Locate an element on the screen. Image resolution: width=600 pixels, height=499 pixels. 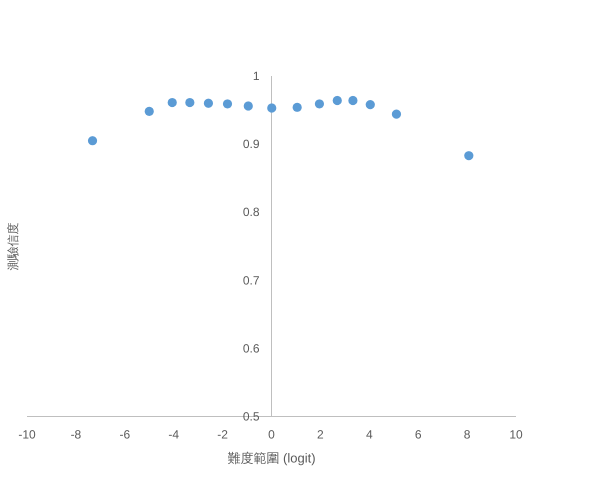
x-tick-label: -8 is located at coordinates (76, 435).